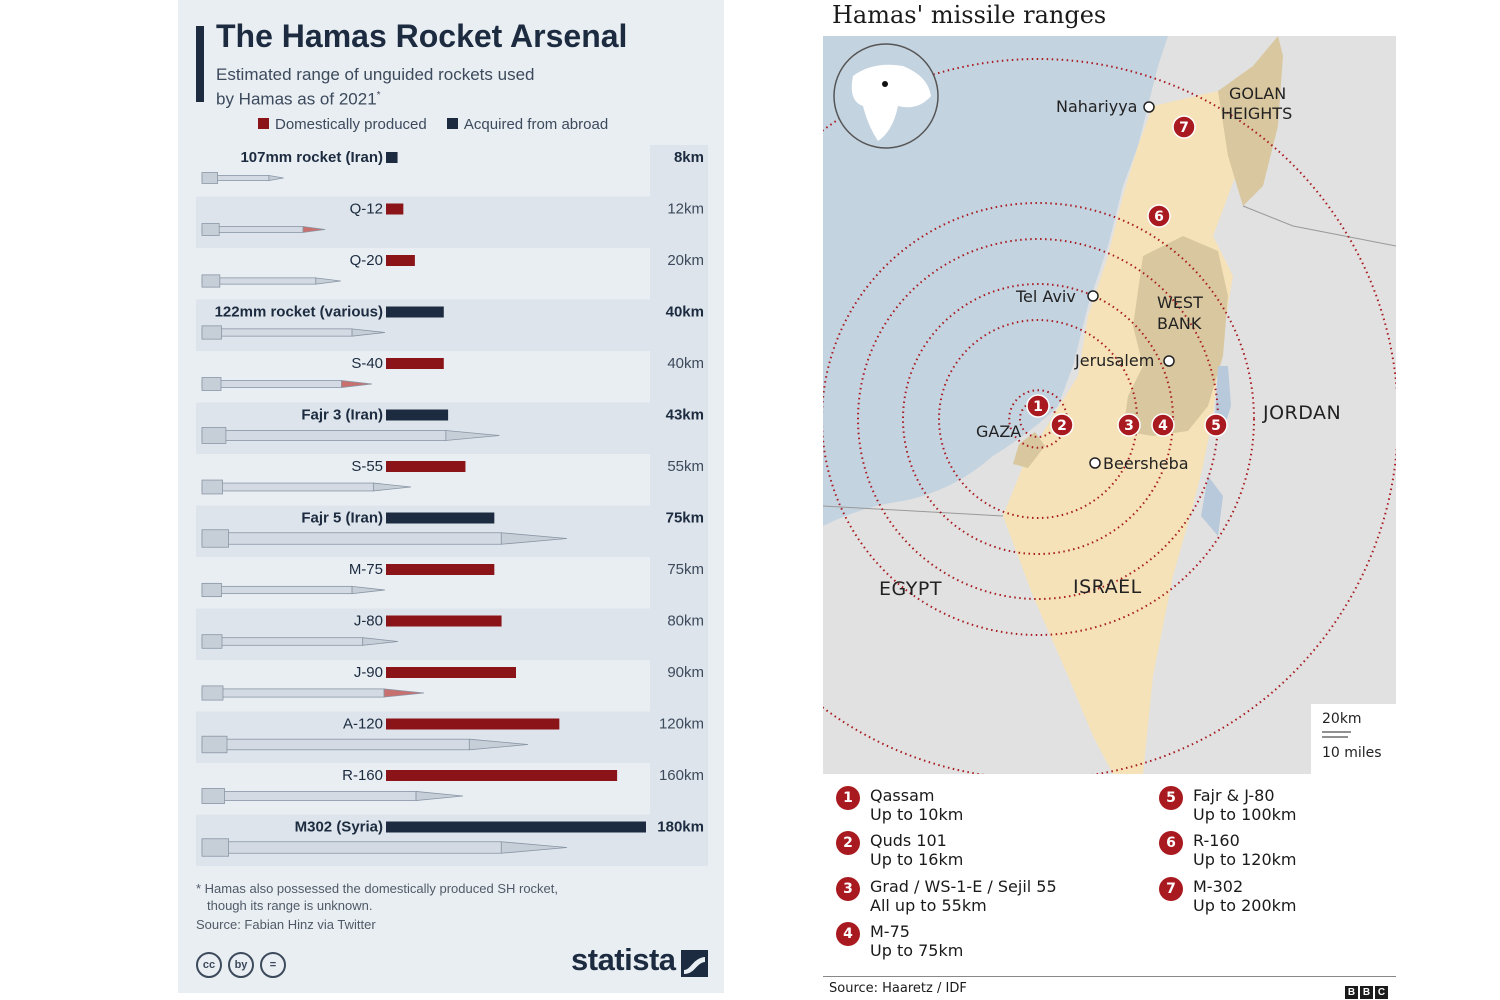  I want to click on bar-107mm-rocket-iran, so click(392, 157).